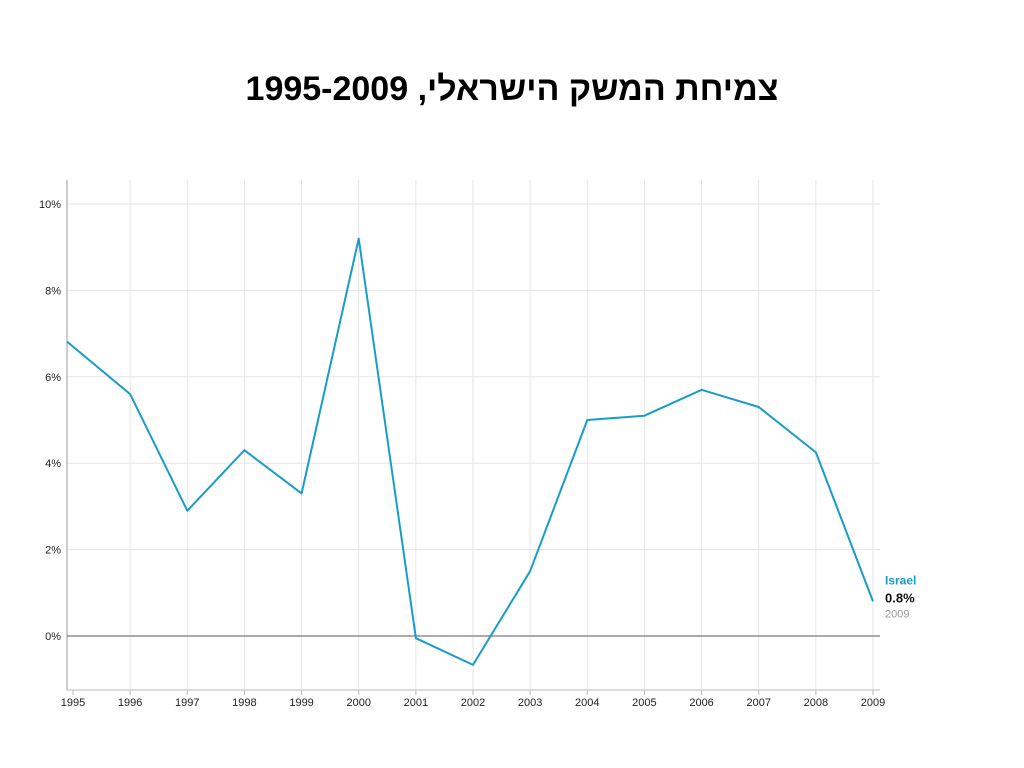 The image size is (1024, 768). What do you see at coordinates (701, 703) in the screenshot?
I see `x-tick-label-2006: 2006` at bounding box center [701, 703].